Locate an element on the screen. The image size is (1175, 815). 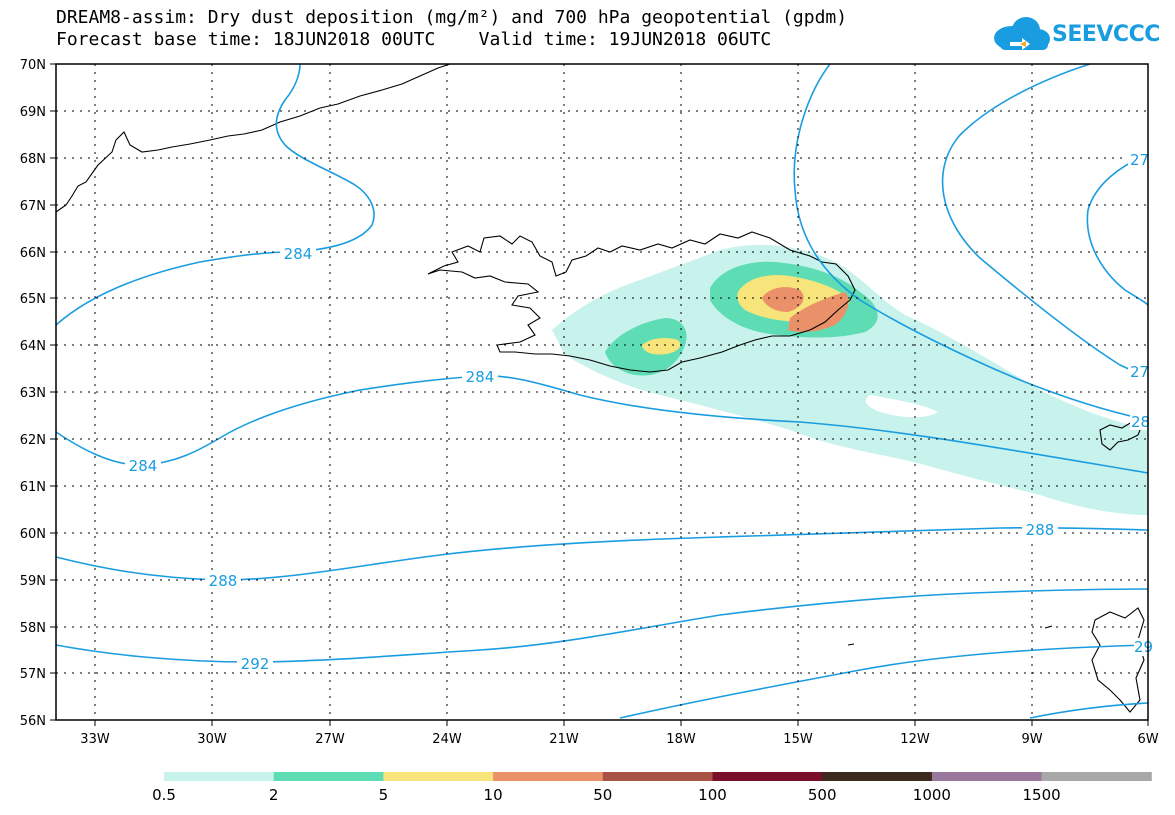
lat-tick-label: 62N is located at coordinates (33, 440).